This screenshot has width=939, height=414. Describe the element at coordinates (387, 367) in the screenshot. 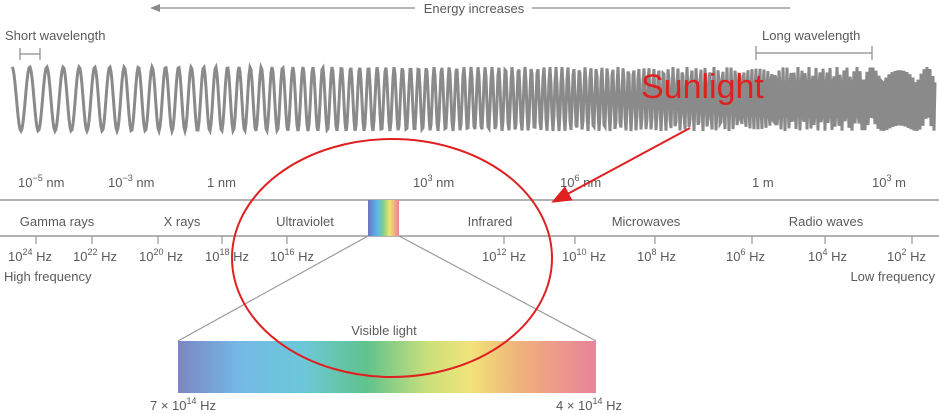

I see `visible-light-spectrum-bar` at that location.